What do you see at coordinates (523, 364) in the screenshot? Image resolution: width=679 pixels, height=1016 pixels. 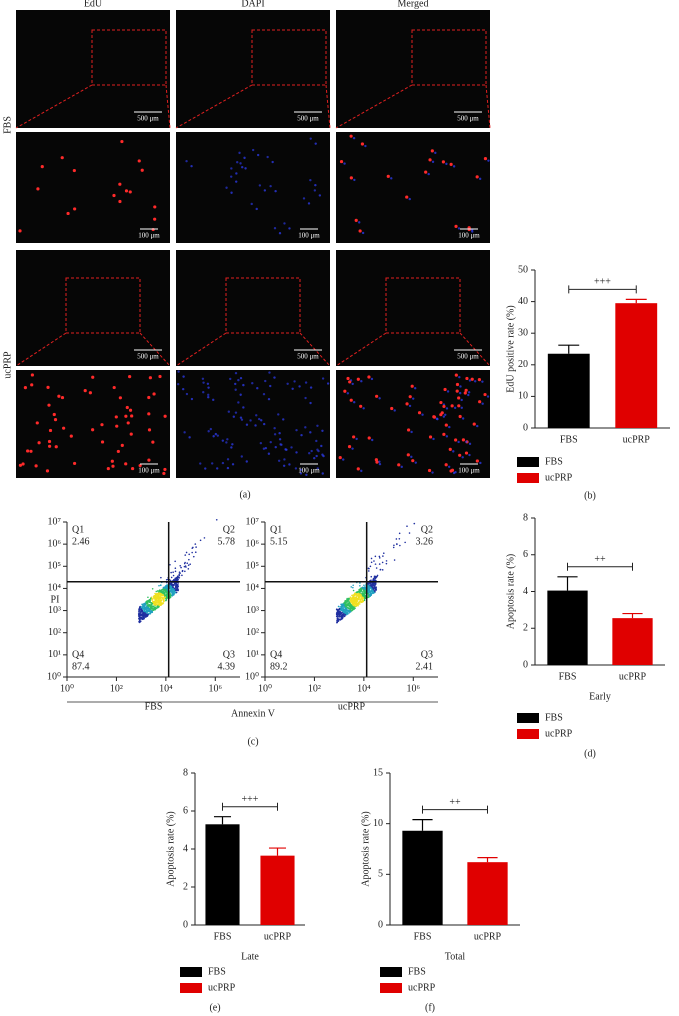 I see `y-tick-label: 20` at bounding box center [523, 364].